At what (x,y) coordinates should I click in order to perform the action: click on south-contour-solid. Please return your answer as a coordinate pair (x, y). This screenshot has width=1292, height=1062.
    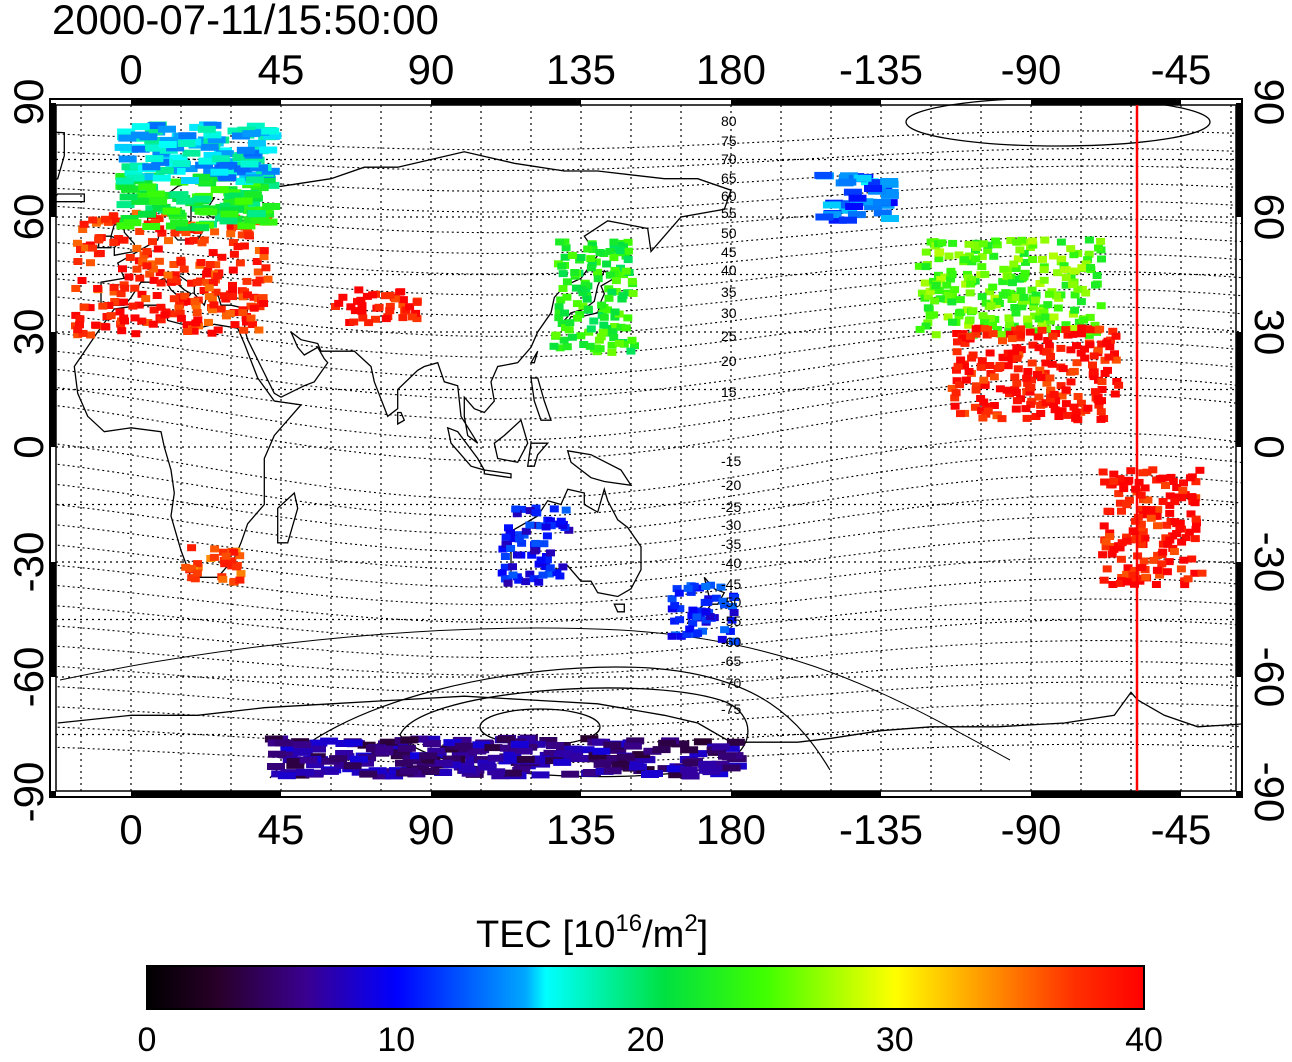
    Looking at the image, I should click on (550, 722).